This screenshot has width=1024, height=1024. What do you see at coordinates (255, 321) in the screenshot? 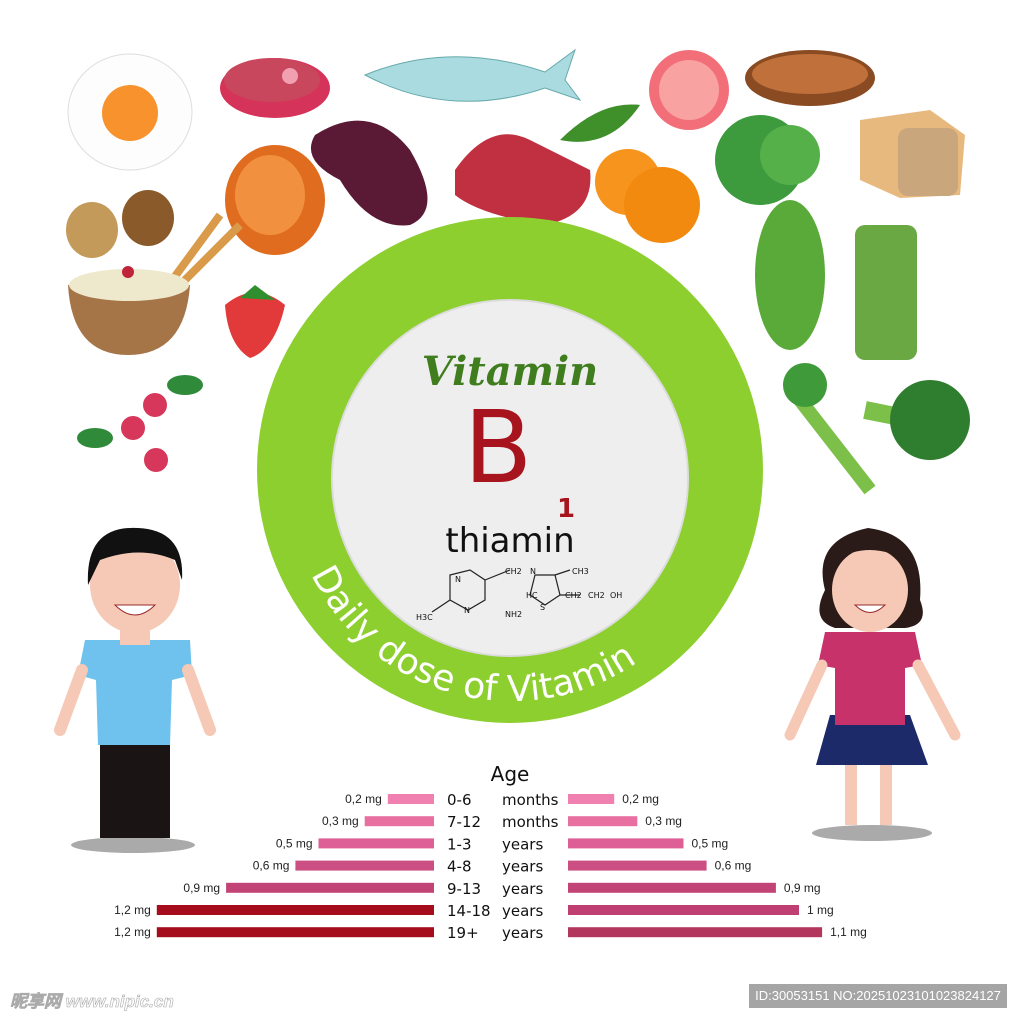
I see `strawberry-icon` at bounding box center [255, 321].